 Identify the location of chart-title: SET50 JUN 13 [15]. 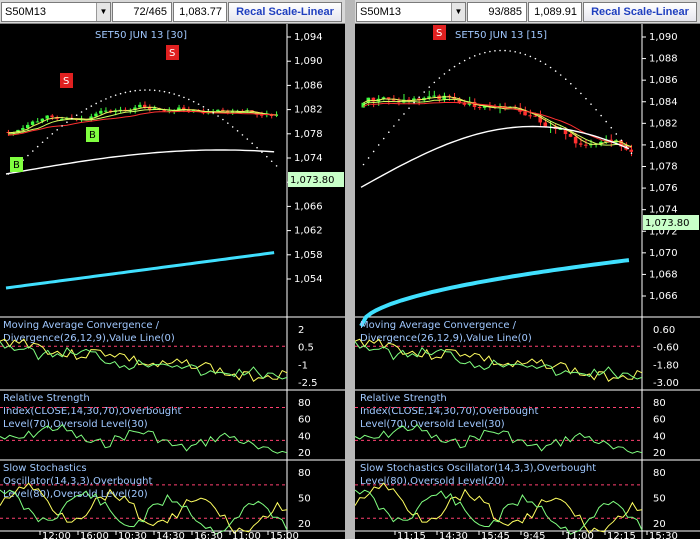
(501, 35).